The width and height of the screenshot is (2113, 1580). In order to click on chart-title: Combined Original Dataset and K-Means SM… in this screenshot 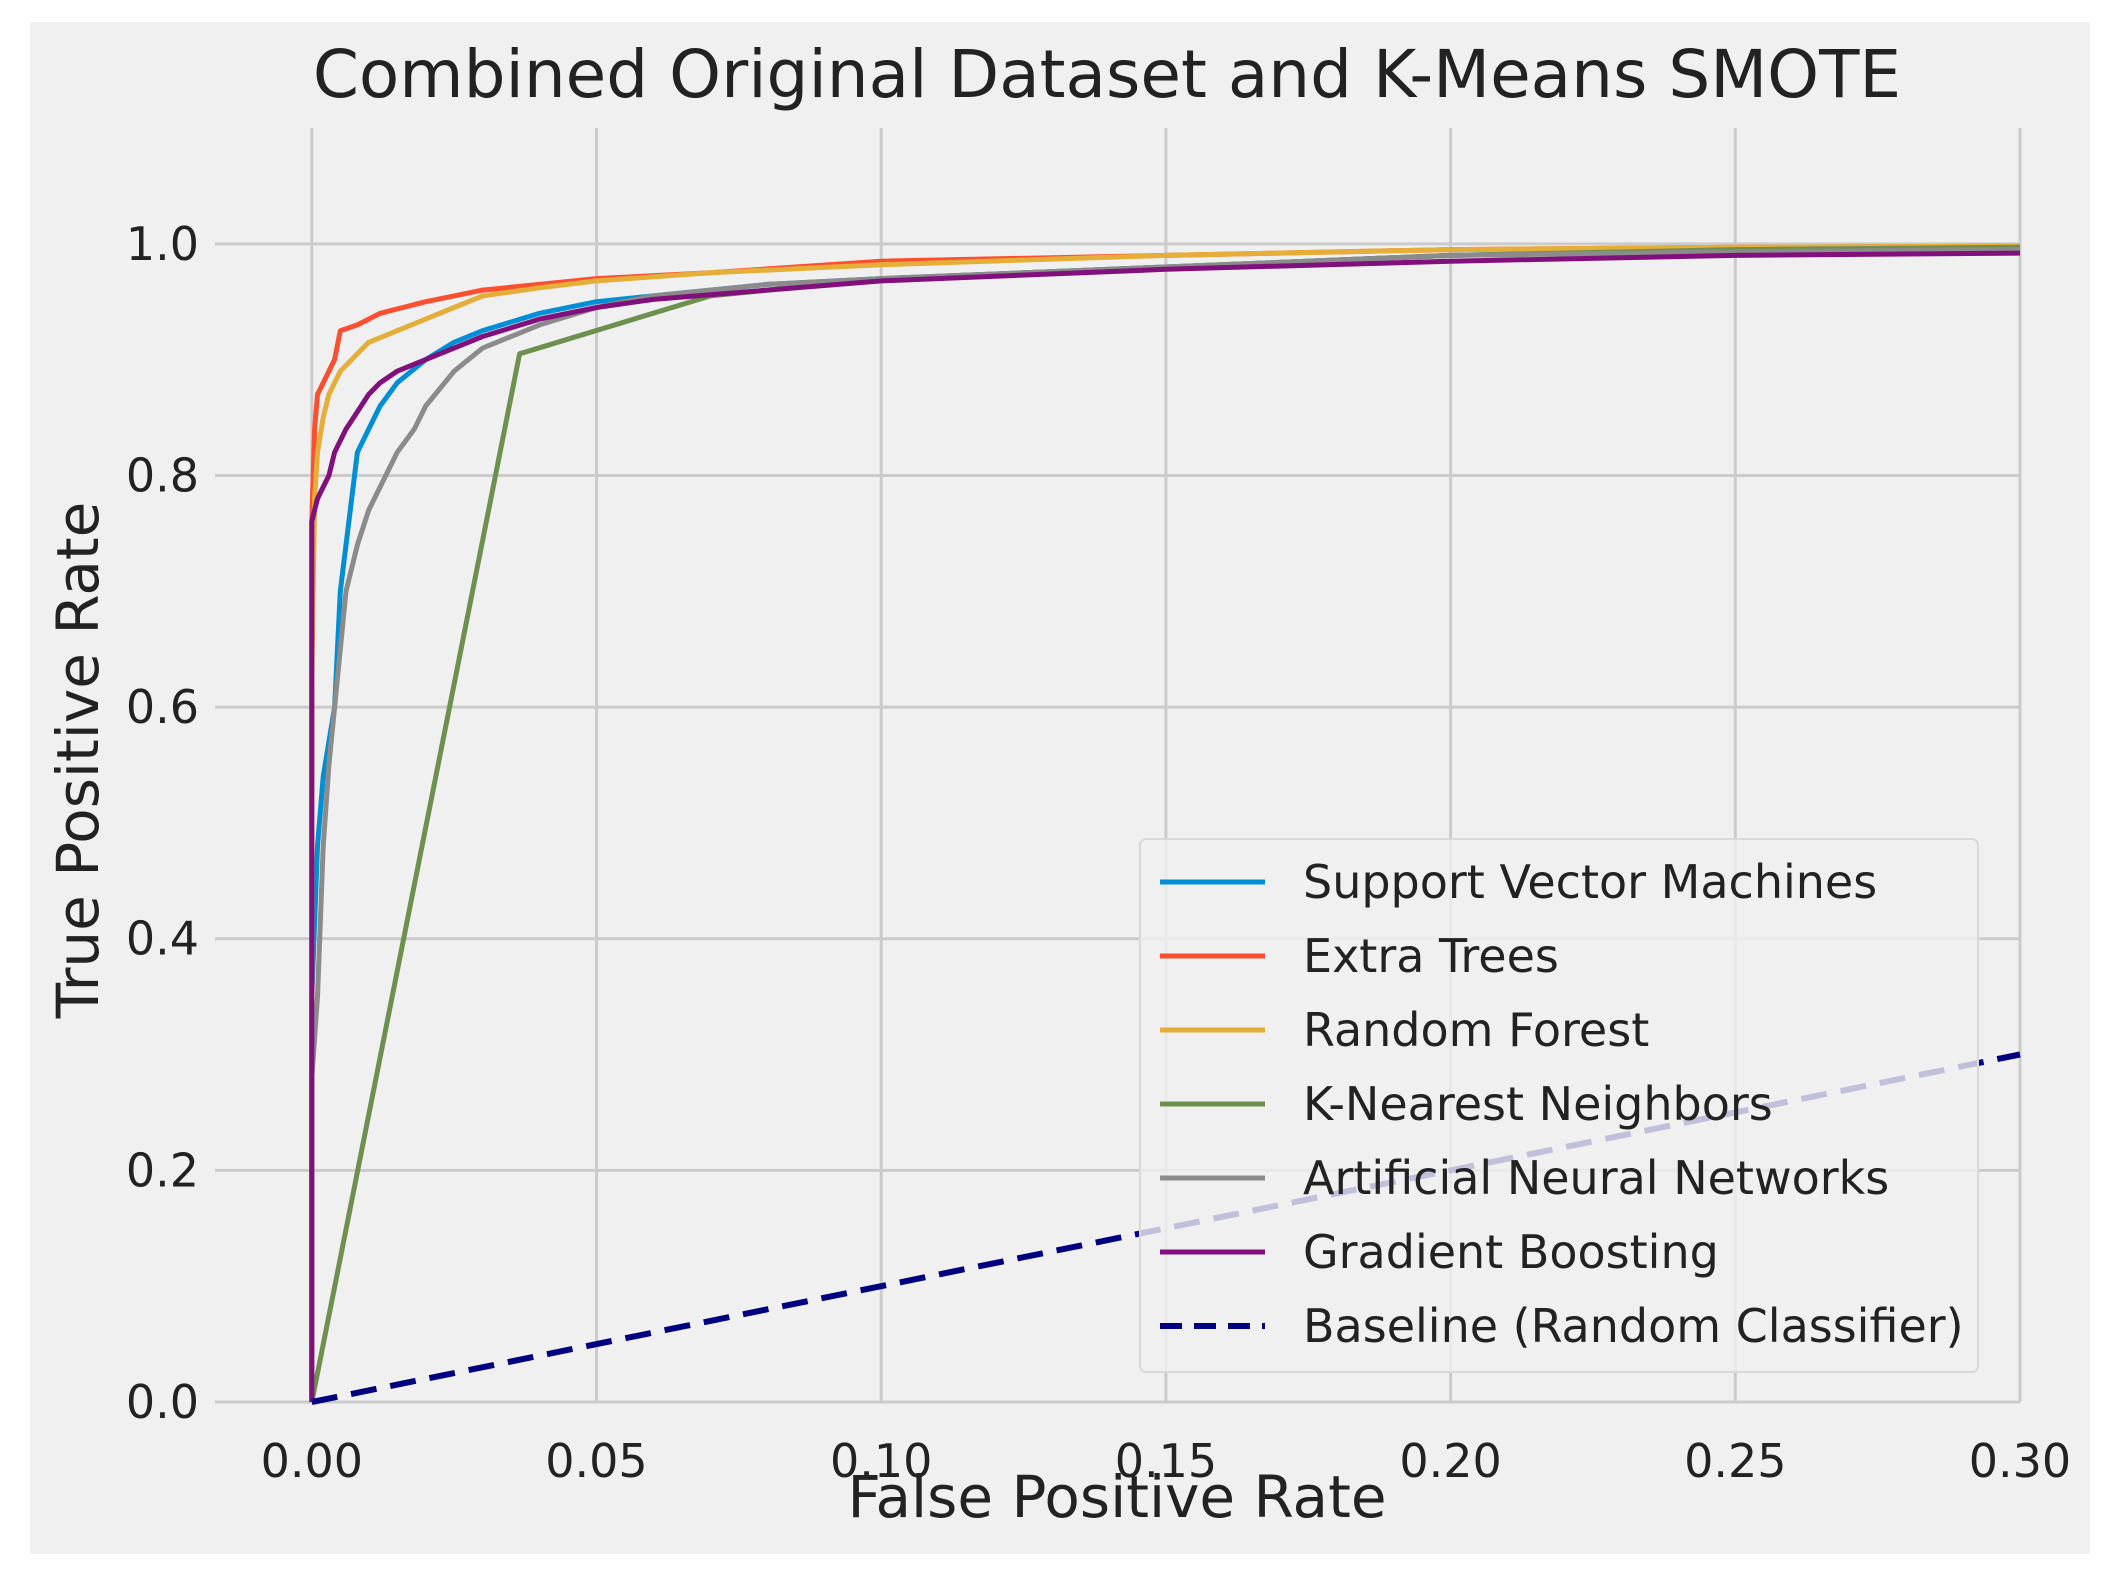, I will do `click(1107, 74)`.